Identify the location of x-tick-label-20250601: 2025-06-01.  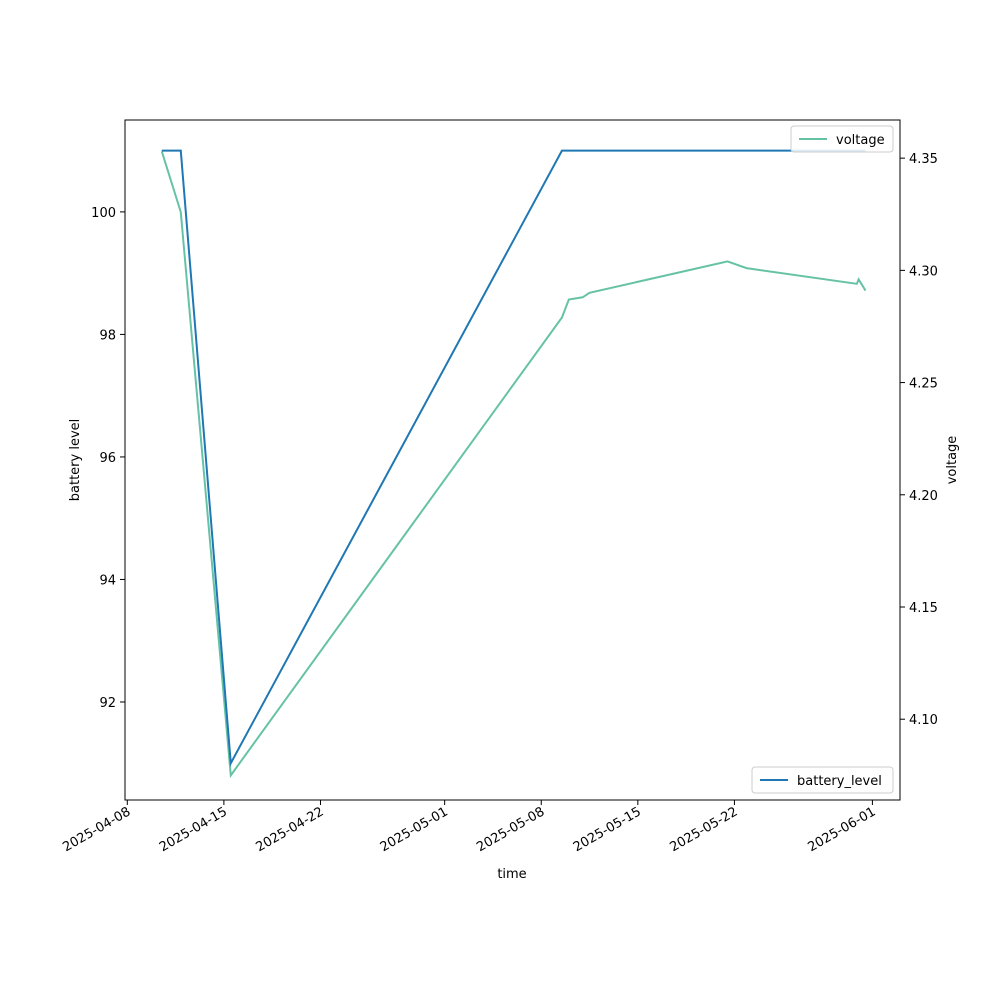
(841, 829).